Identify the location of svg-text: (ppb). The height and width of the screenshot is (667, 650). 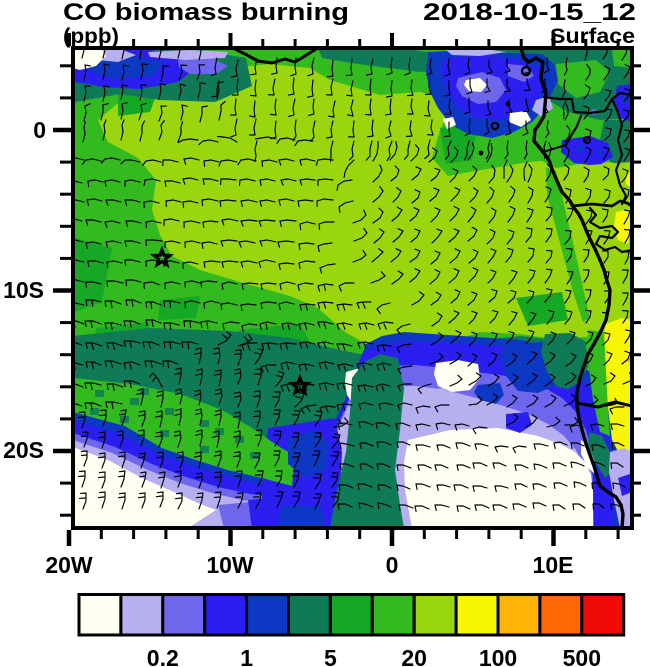
(91, 36).